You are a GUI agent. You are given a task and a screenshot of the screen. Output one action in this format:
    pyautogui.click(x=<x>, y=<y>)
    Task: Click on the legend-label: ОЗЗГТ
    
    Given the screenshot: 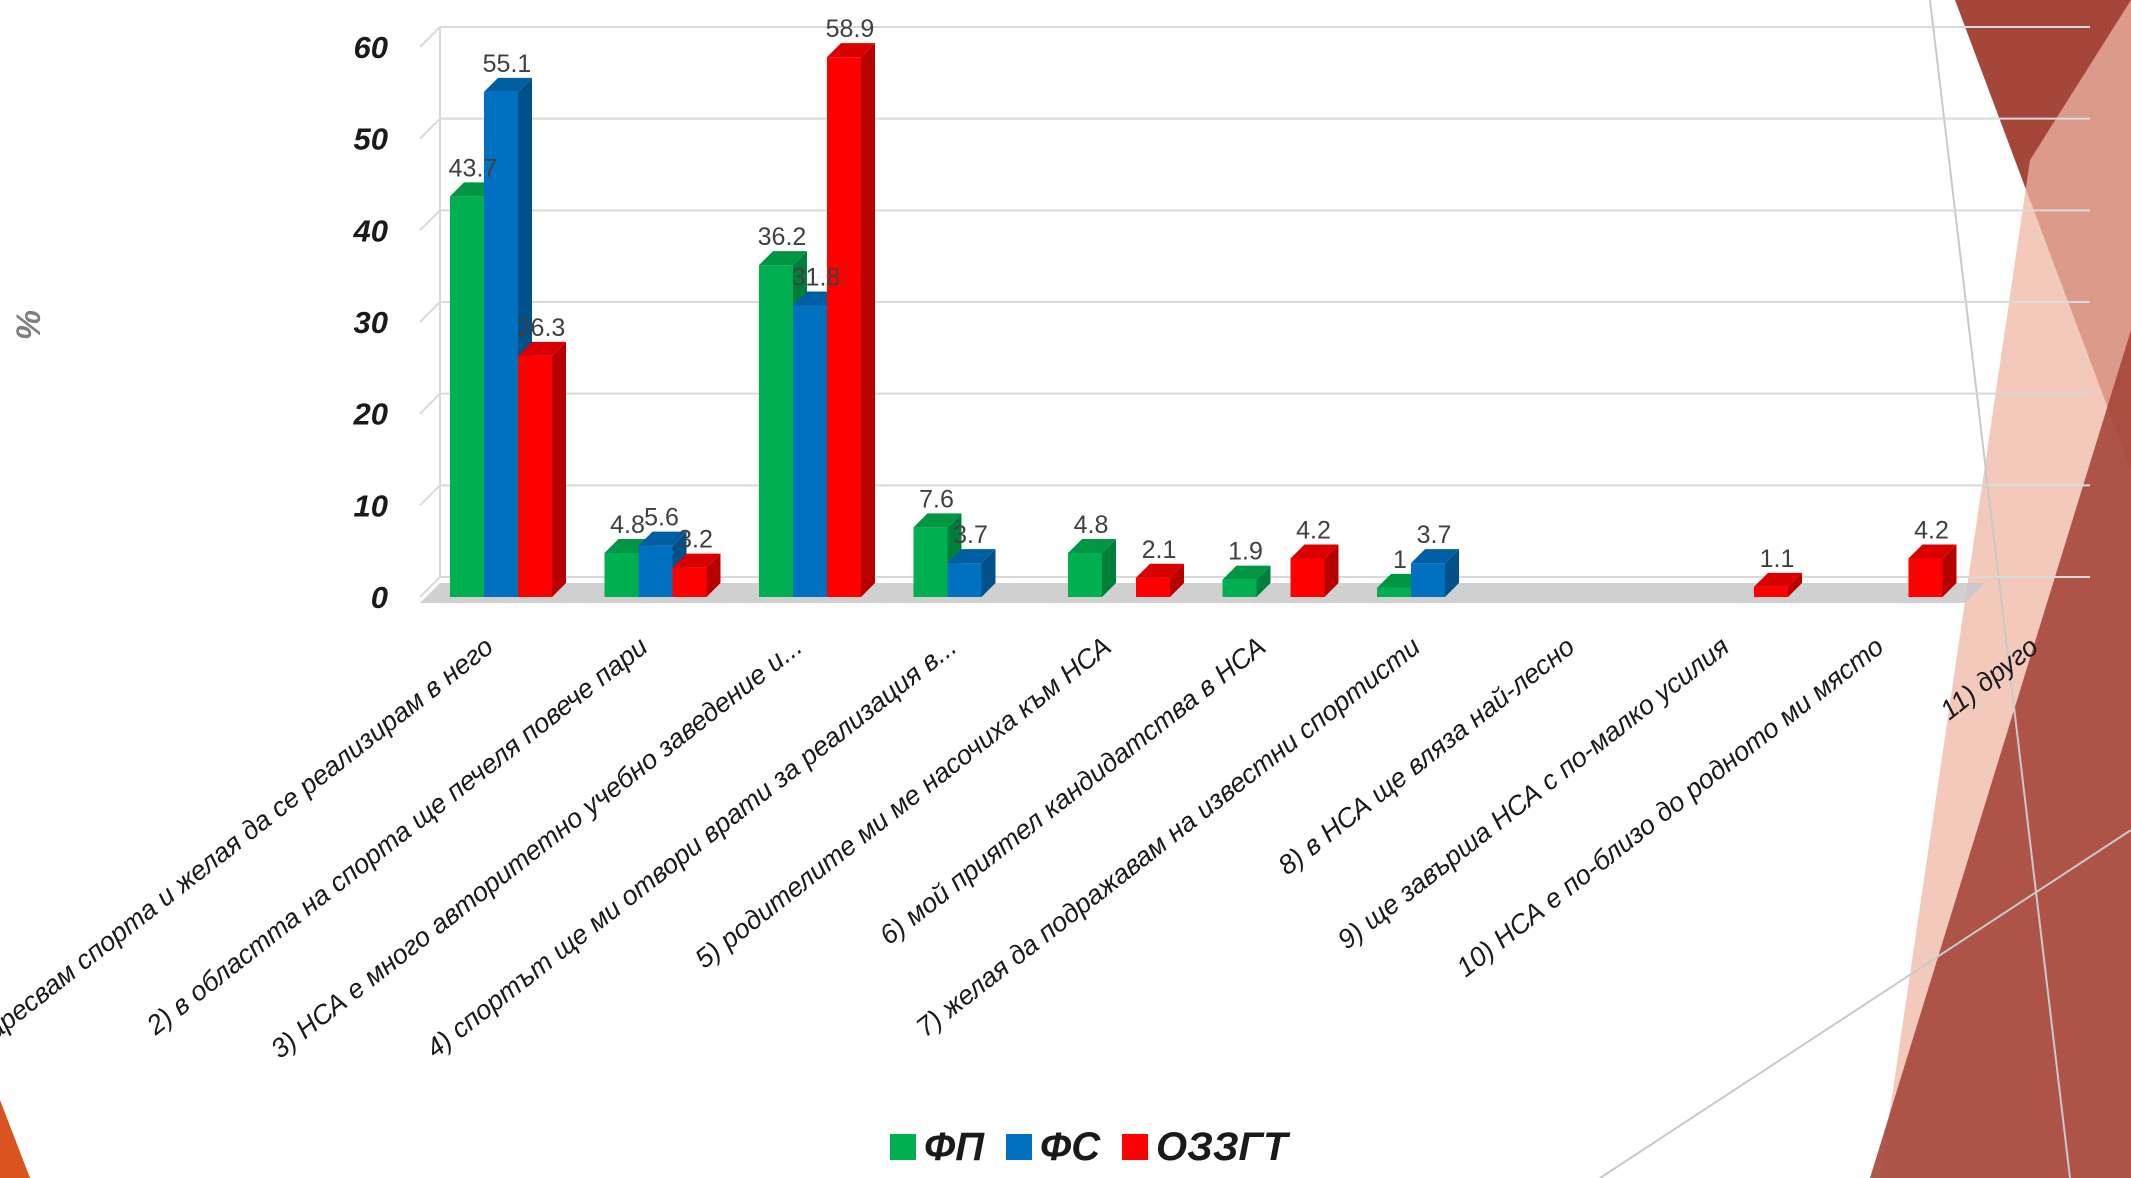 What is the action you would take?
    pyautogui.click(x=1223, y=1147)
    